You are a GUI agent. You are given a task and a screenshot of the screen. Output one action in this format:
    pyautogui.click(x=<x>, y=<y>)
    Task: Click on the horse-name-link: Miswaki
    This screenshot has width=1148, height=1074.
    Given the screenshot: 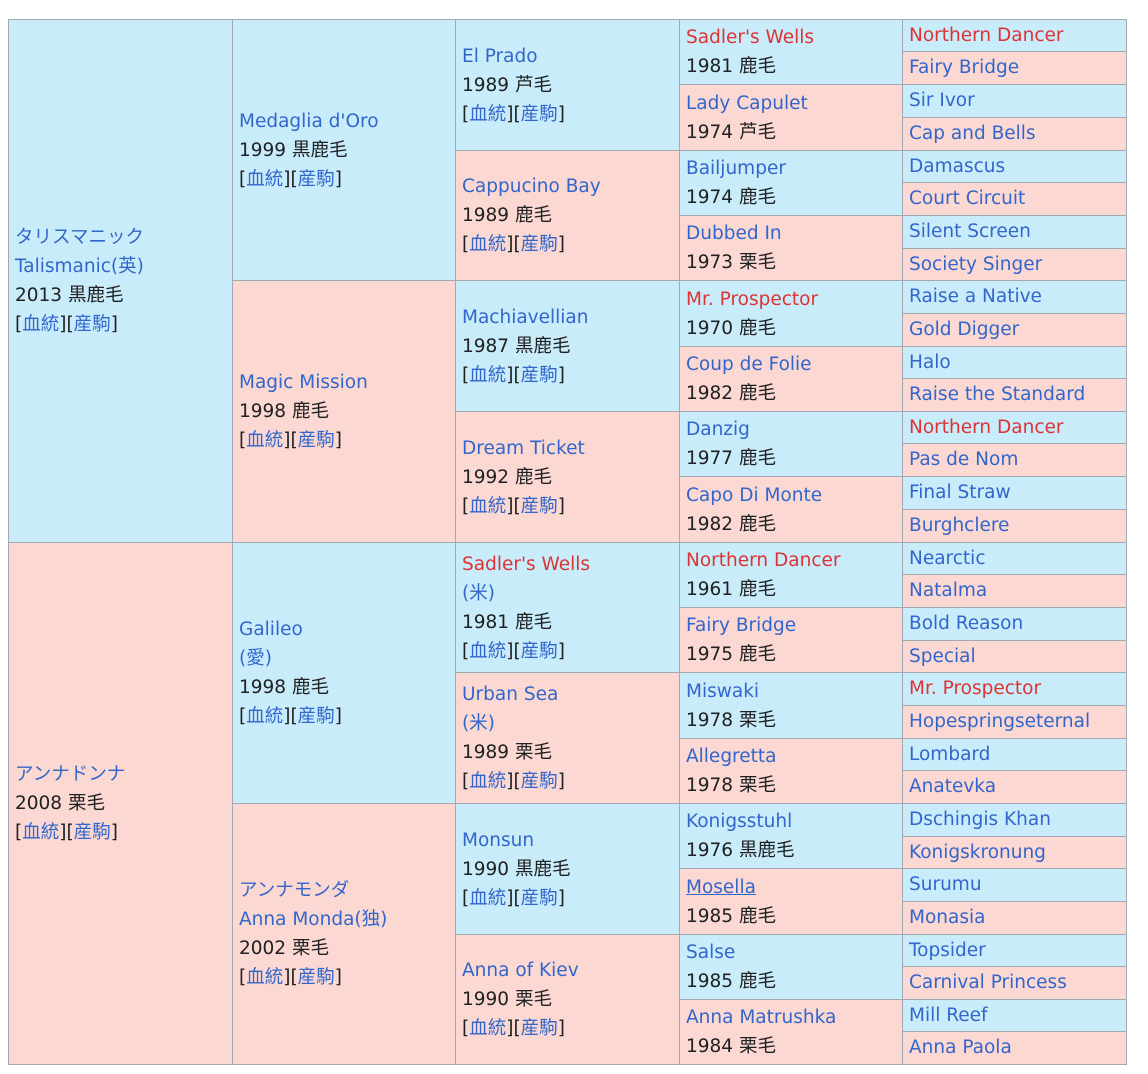 What is the action you would take?
    pyautogui.click(x=723, y=691)
    